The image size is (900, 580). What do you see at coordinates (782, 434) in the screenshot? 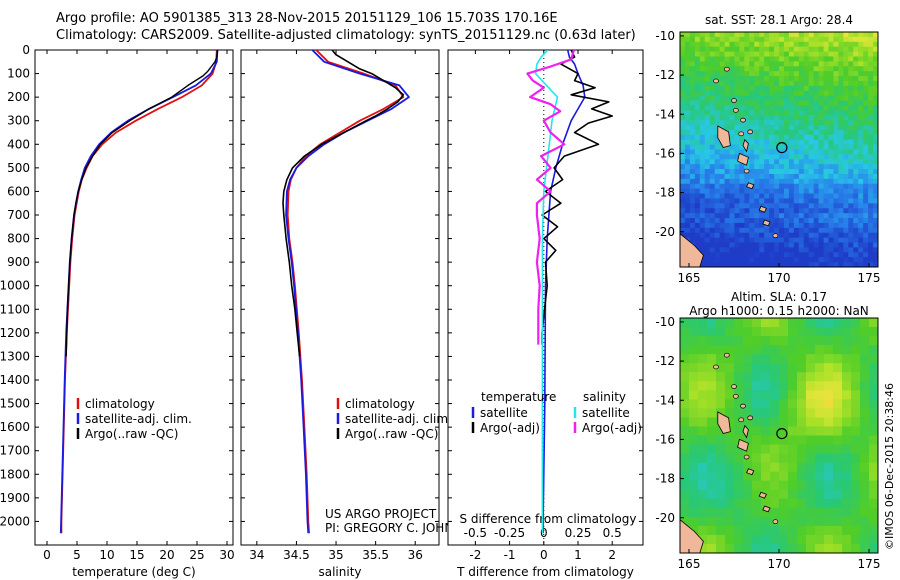
I see `argo-position-marker` at bounding box center [782, 434].